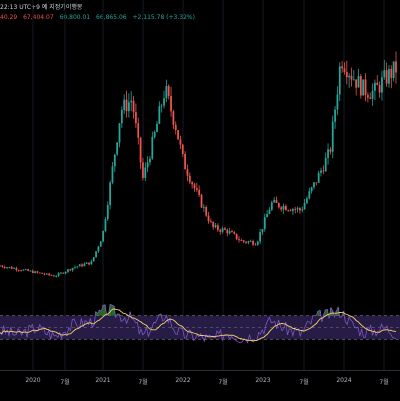  What do you see at coordinates (33, 380) in the screenshot?
I see `x-tick-label: 2020` at bounding box center [33, 380].